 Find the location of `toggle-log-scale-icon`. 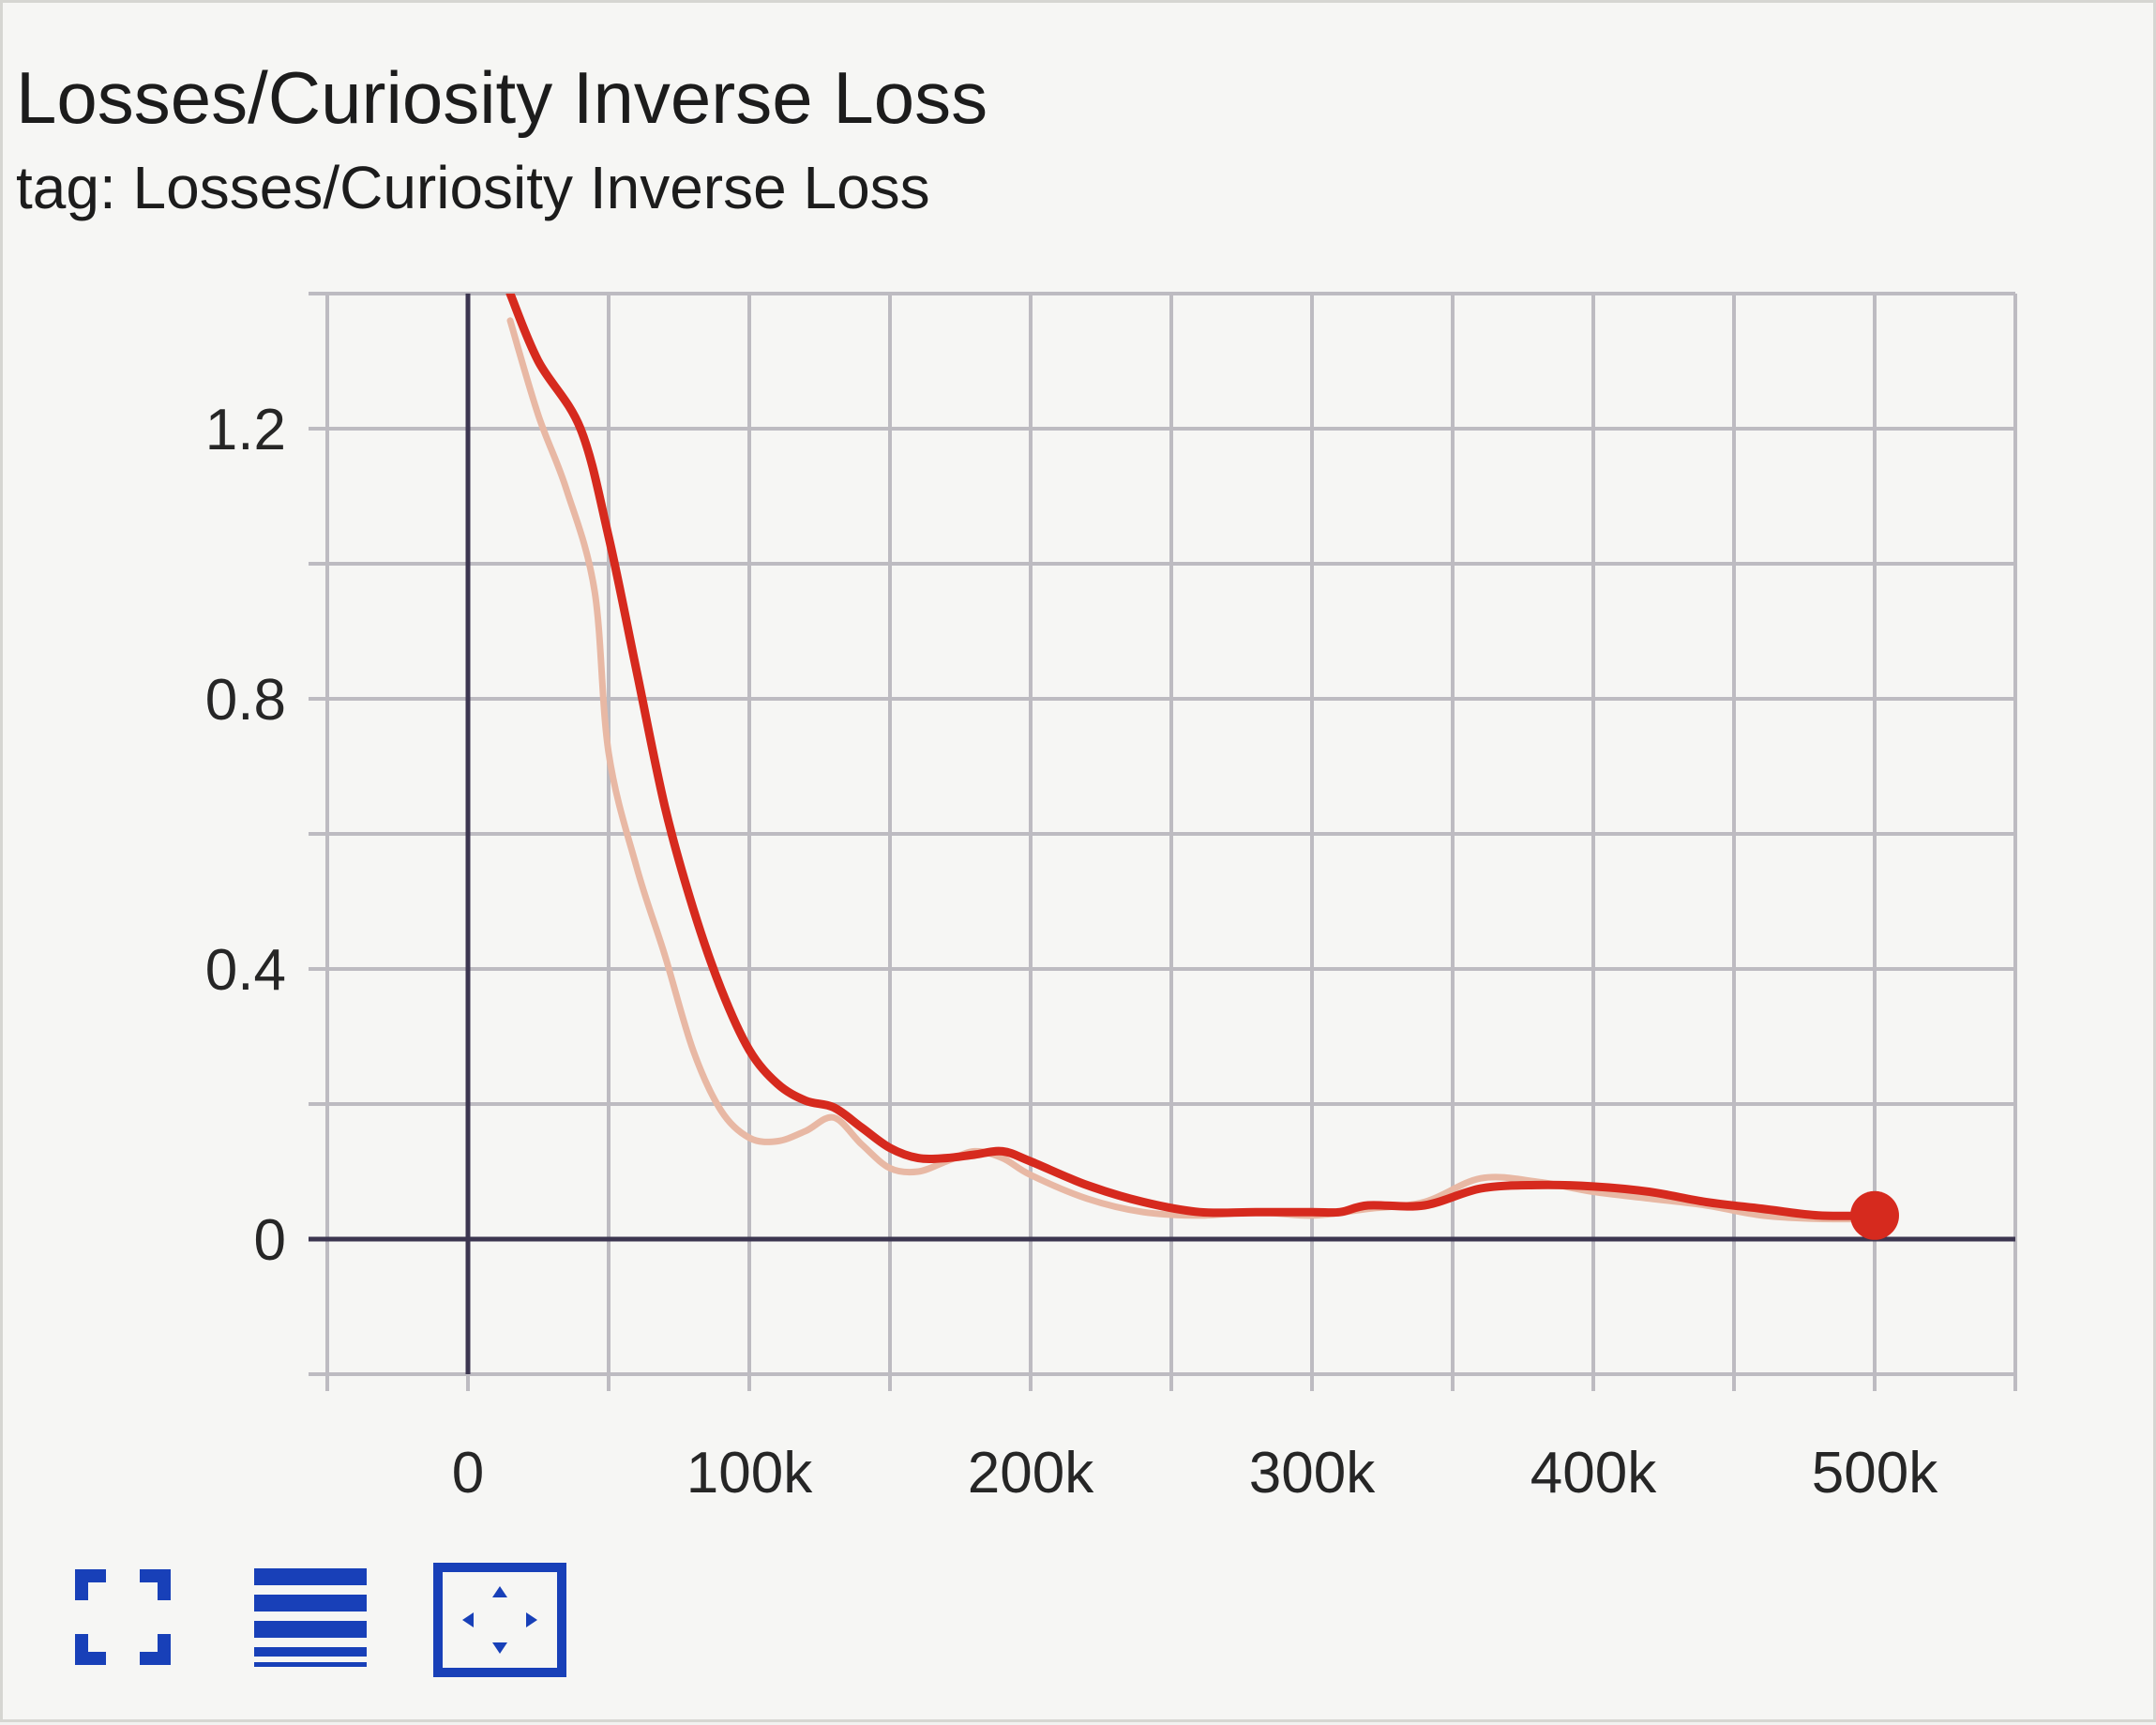

toggle-log-scale-icon is located at coordinates (310, 1617).